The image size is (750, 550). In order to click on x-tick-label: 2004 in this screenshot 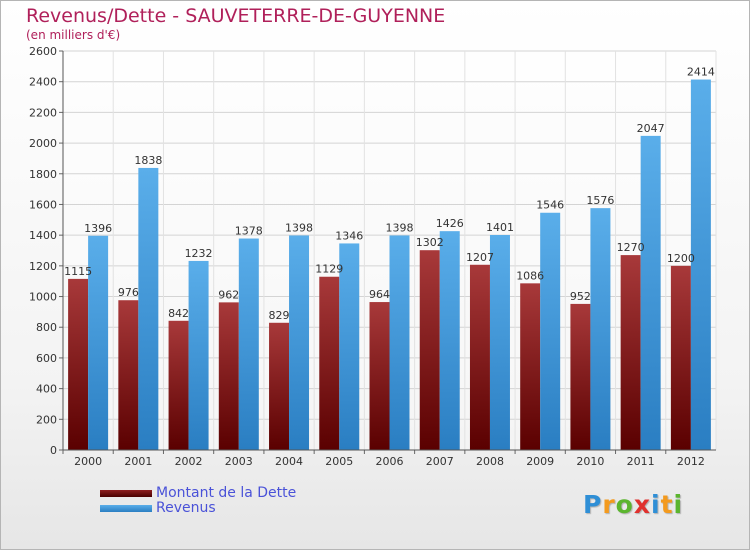, I will do `click(289, 461)`.